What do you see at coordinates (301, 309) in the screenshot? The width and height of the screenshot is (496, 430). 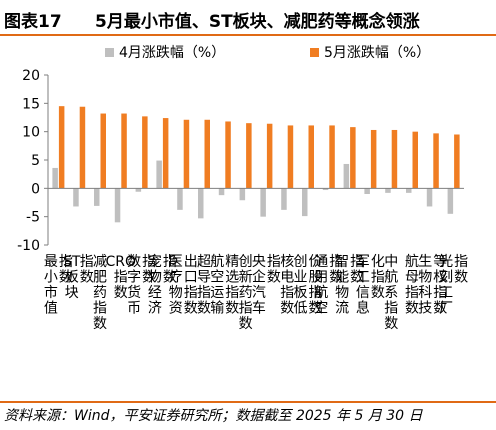 I see `svg-text: 低` at bounding box center [301, 309].